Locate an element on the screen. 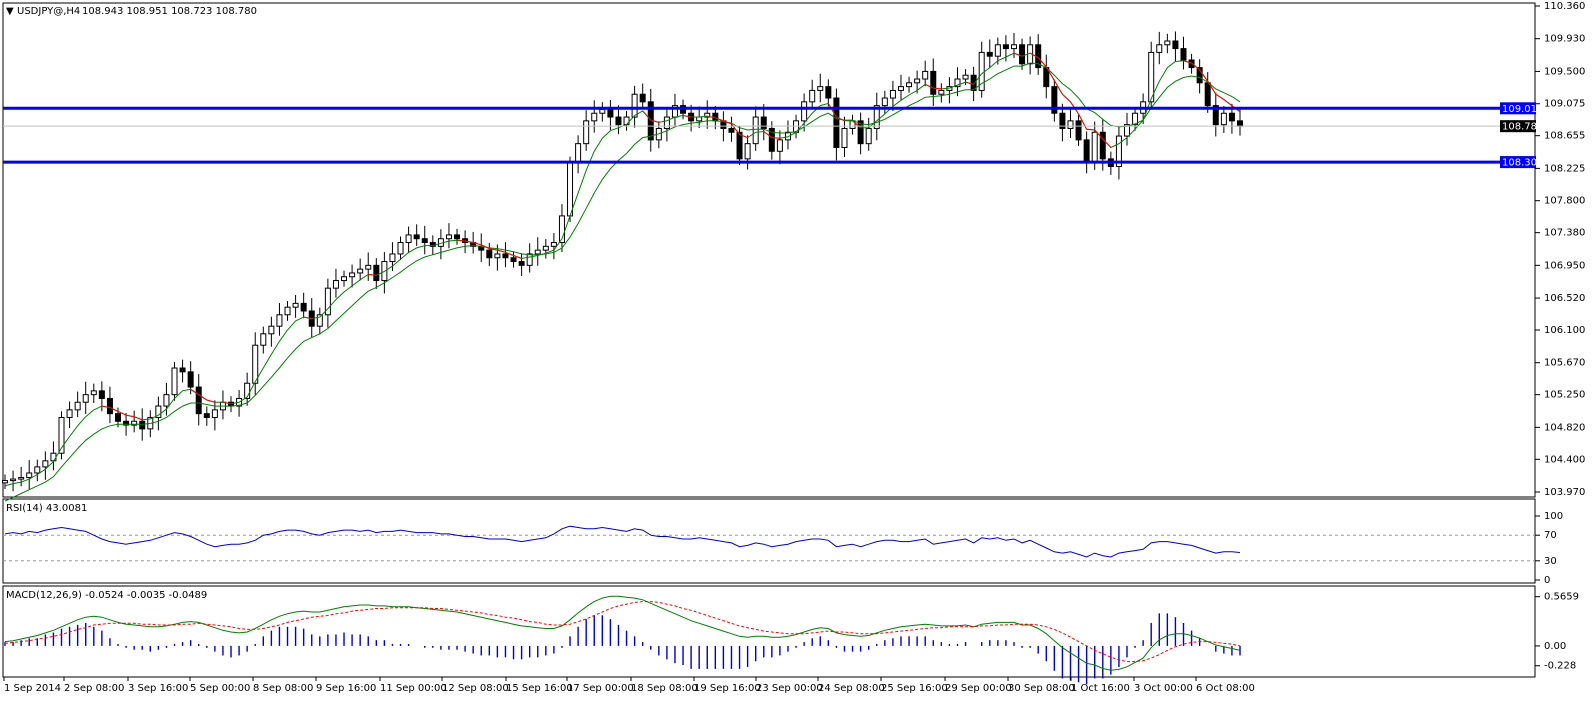 Image resolution: width=1596 pixels, height=705 pixels. current-price-label: 108.780 is located at coordinates (1522, 127).